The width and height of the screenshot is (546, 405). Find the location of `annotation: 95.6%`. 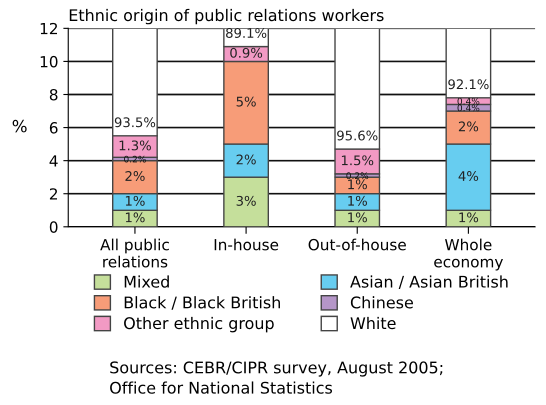

annotation: 95.6% is located at coordinates (357, 135).